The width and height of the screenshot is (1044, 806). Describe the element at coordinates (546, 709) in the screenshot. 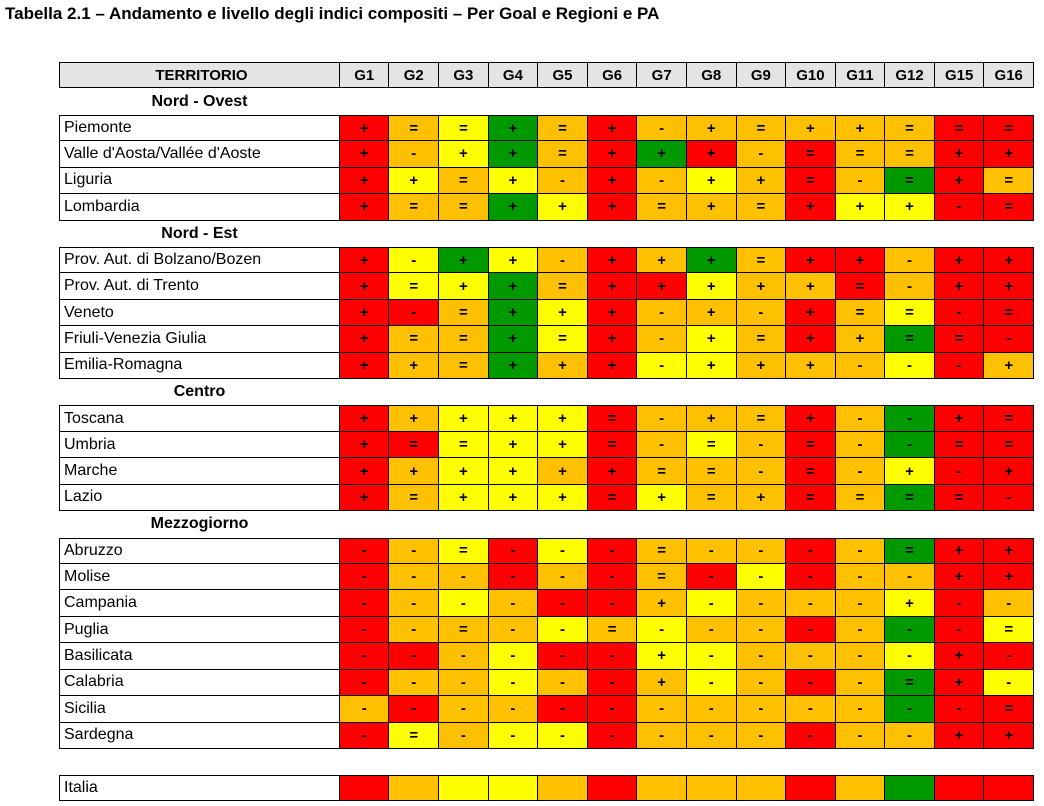

I see `table-row: Sicilia - - - - - - - - - - - - - =` at that location.